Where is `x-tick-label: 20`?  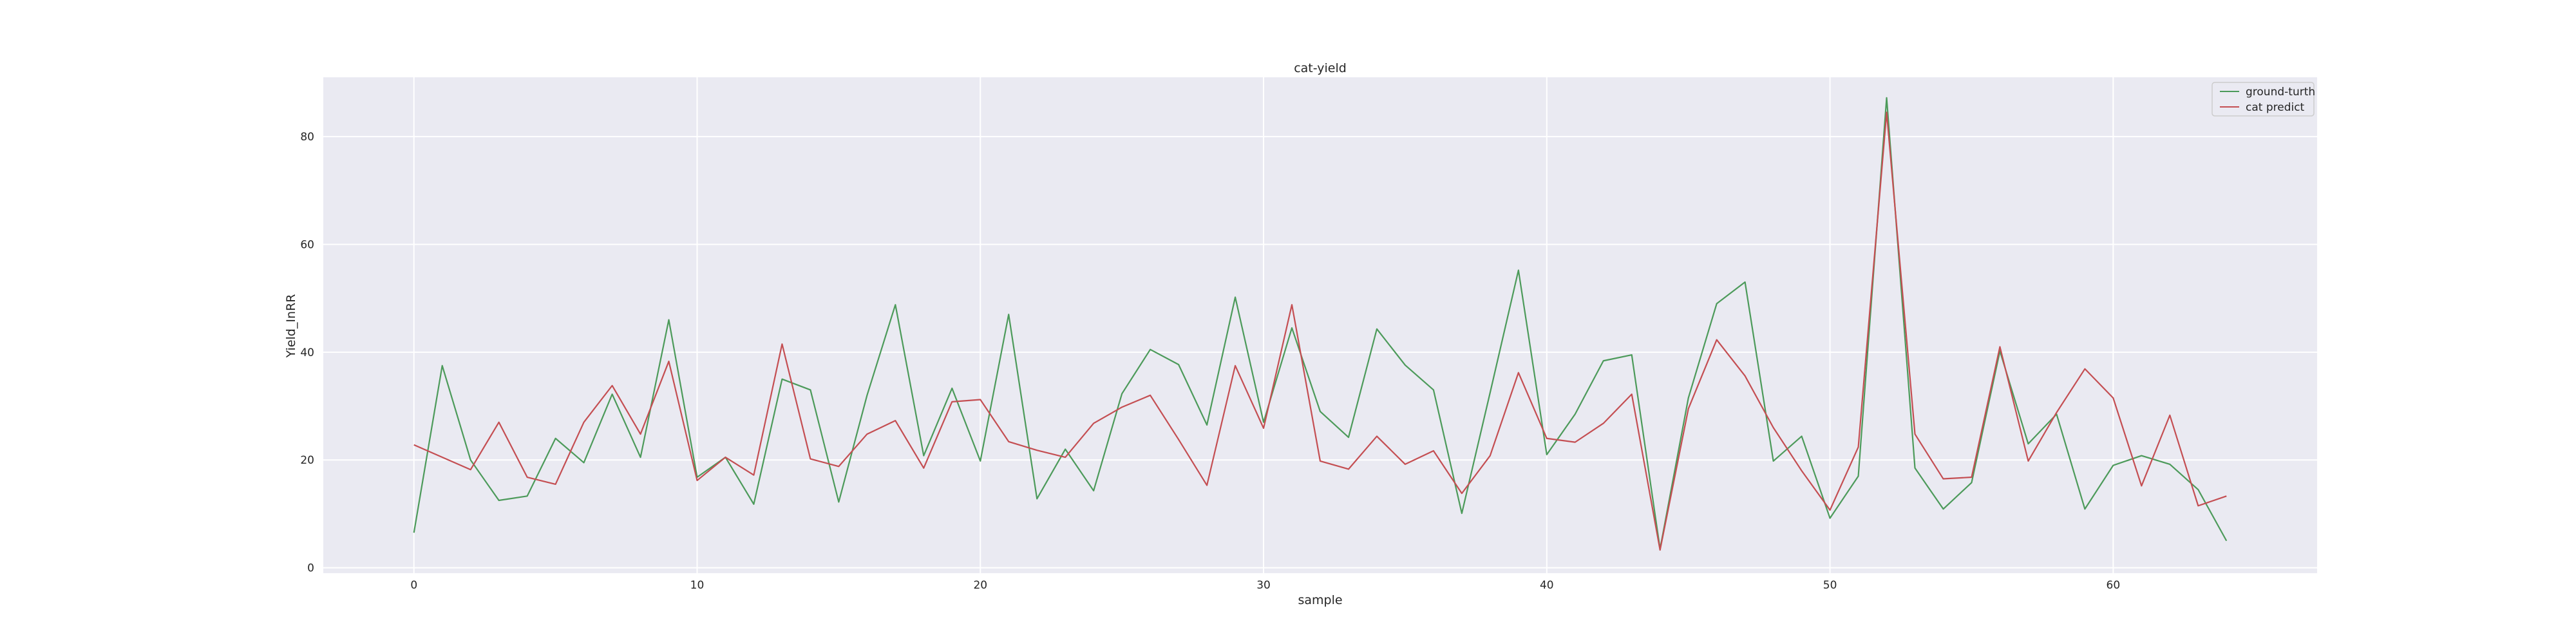
x-tick-label: 20 is located at coordinates (980, 586).